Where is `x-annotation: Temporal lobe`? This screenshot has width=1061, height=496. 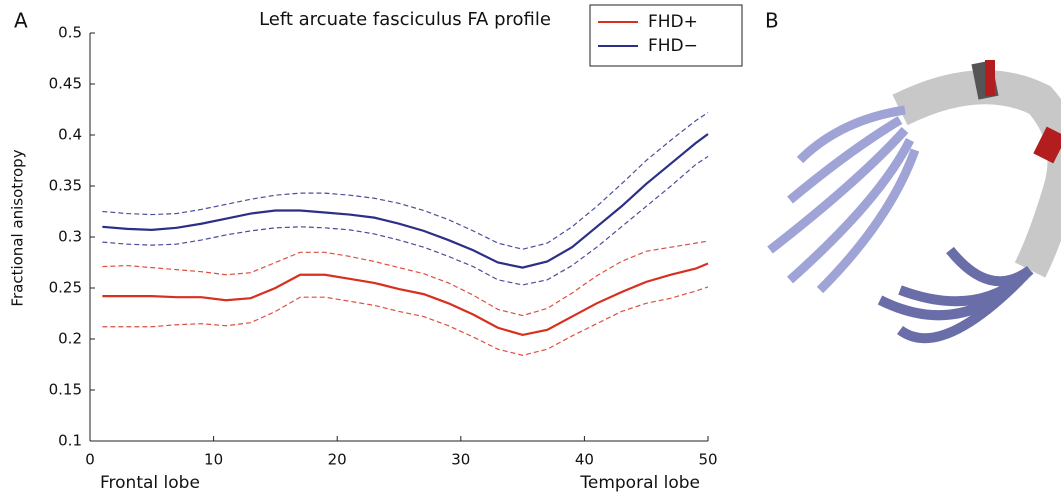
x-annotation: Temporal lobe is located at coordinates (639, 483).